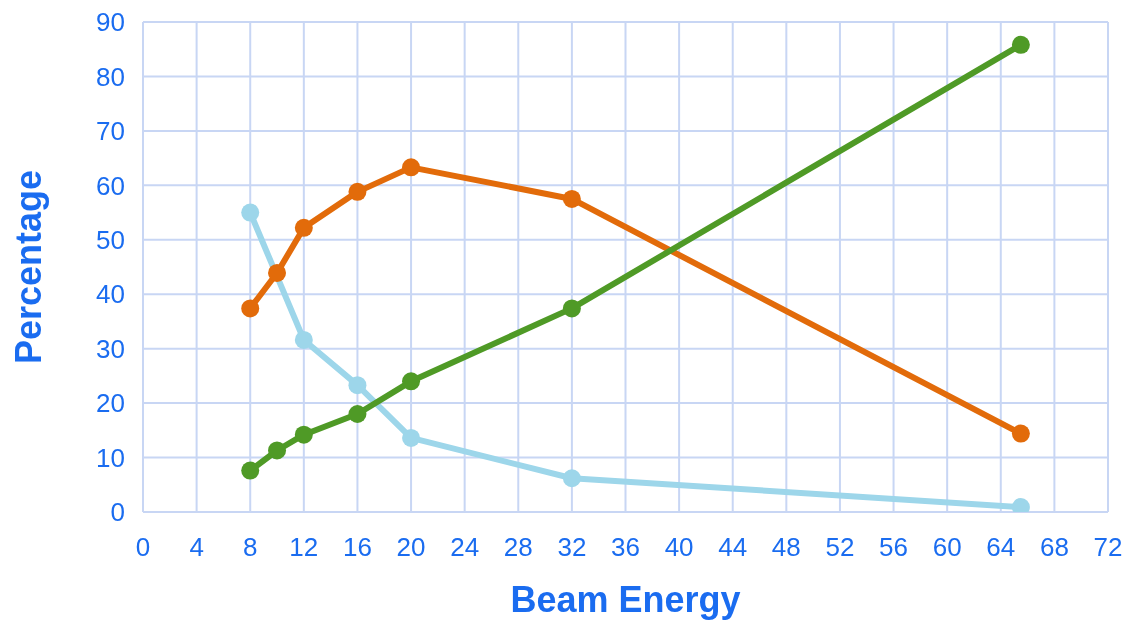 This screenshot has width=1137, height=630. Describe the element at coordinates (518, 547) in the screenshot. I see `x-tick-label: 28` at that location.